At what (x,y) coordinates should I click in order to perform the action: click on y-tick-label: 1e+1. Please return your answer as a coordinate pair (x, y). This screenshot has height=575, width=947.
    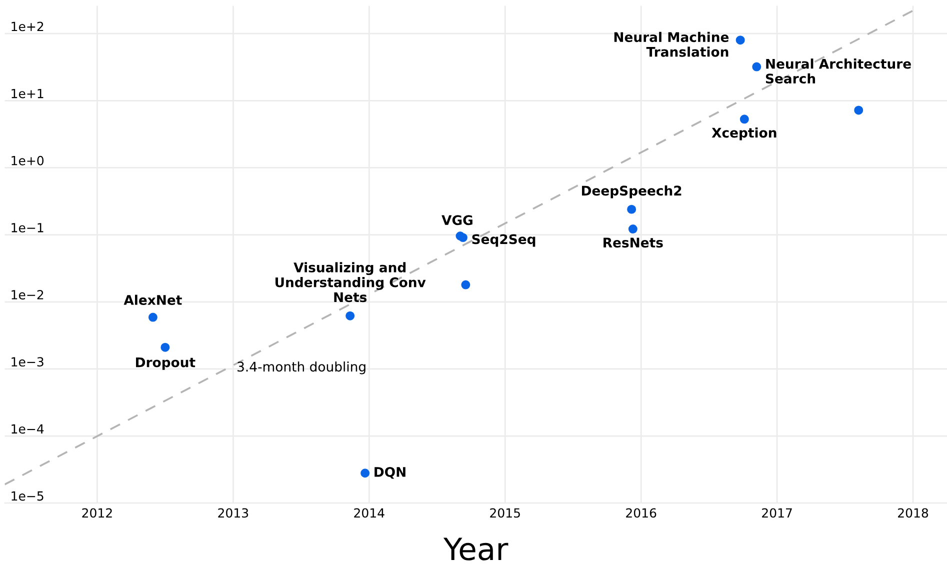
    Looking at the image, I should click on (28, 93).